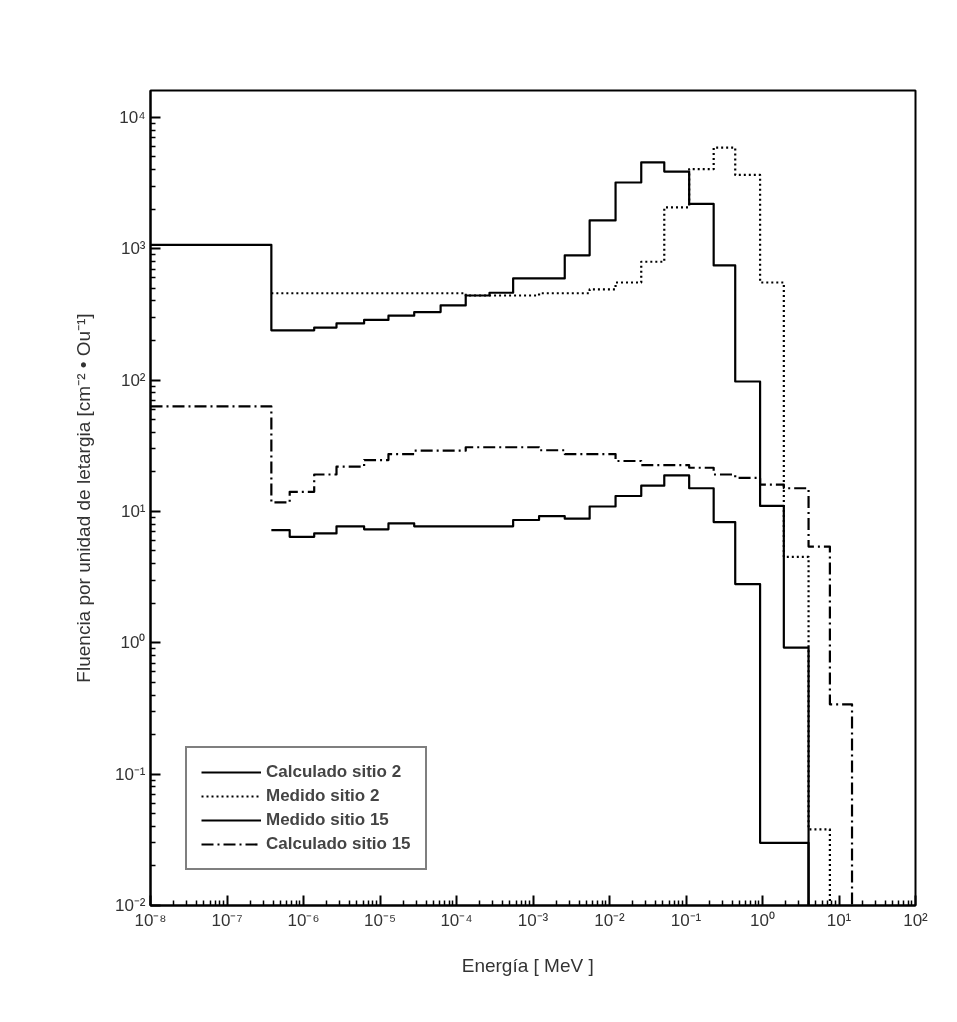  I want to click on y-tick-label: 10¹, so click(133, 511).